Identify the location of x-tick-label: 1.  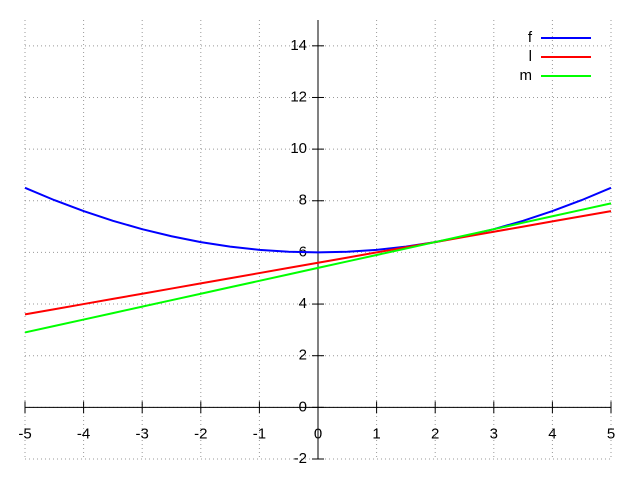
(376, 433).